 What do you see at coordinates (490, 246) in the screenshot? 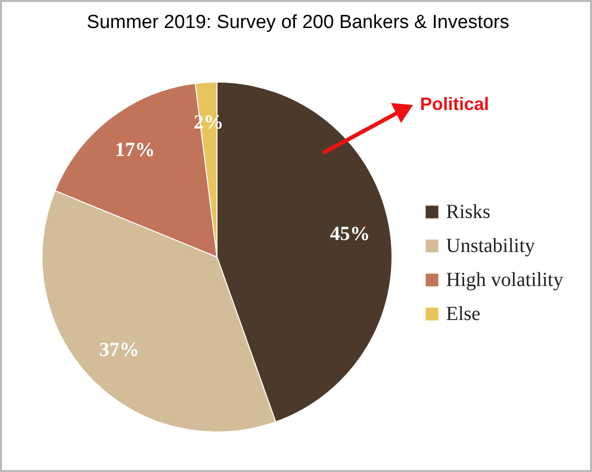
I see `legend-label: Unstability` at bounding box center [490, 246].